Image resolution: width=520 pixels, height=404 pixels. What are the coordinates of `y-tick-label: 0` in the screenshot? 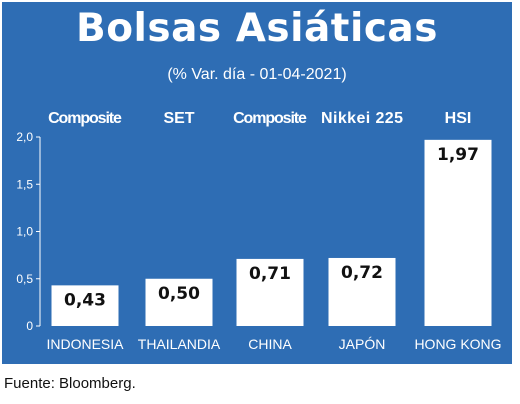 It's located at (29, 326).